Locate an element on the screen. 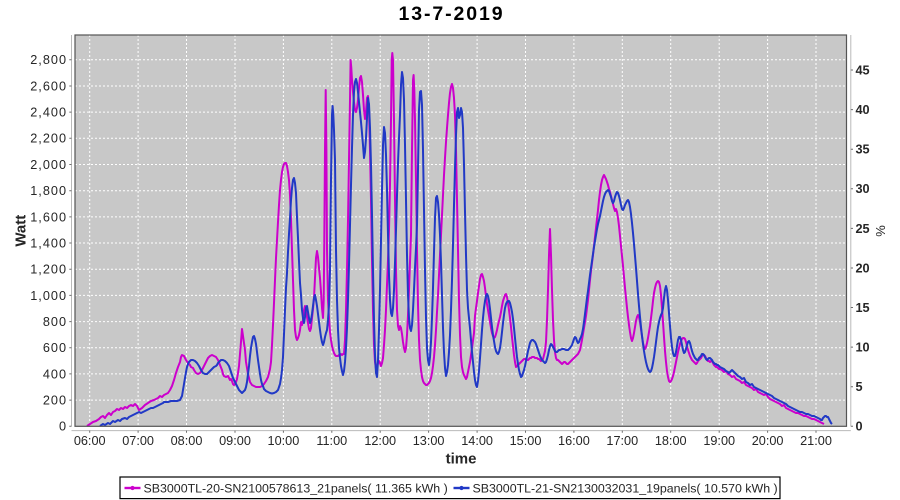 The image size is (900, 500). svg-text: 2,200 is located at coordinates (48, 139).